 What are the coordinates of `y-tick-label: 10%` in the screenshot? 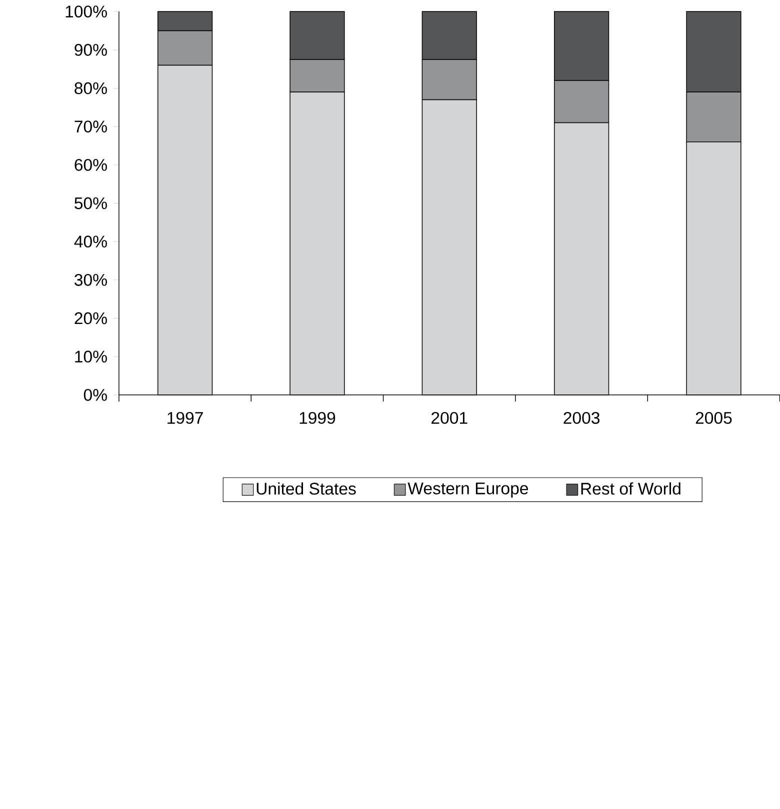 It's located at (91, 356).